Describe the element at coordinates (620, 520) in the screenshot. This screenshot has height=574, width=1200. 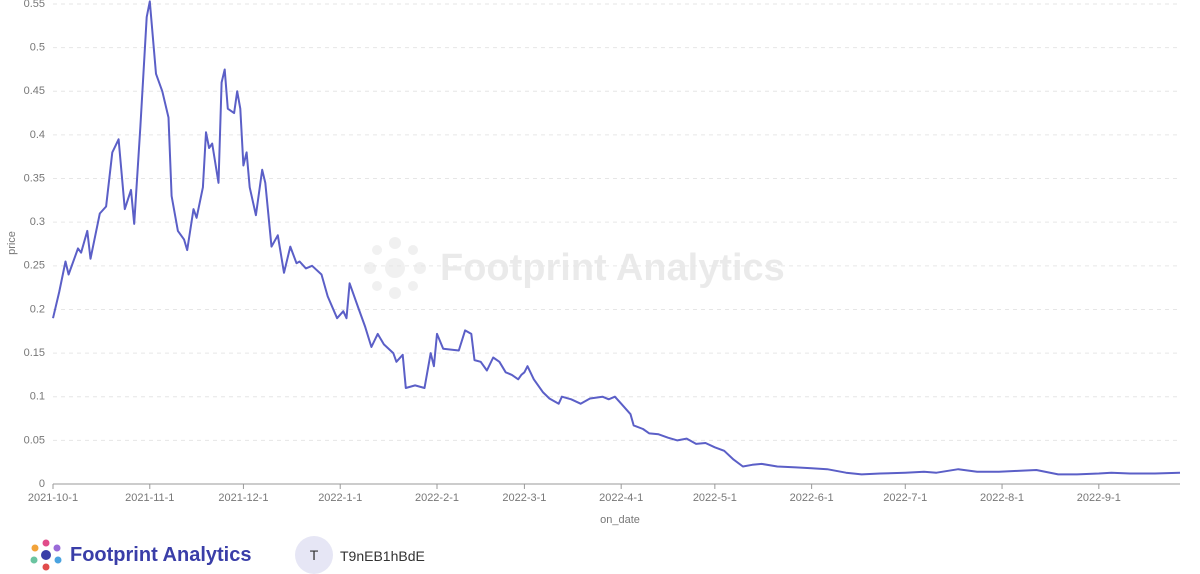
I see `x-axis-label: on_date` at that location.